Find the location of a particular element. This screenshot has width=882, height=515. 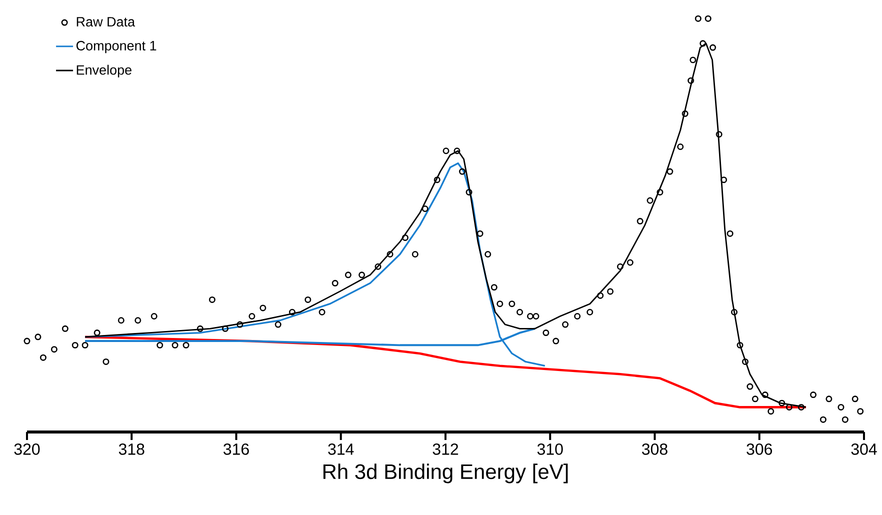

x-tick-label: 312 is located at coordinates (445, 449).